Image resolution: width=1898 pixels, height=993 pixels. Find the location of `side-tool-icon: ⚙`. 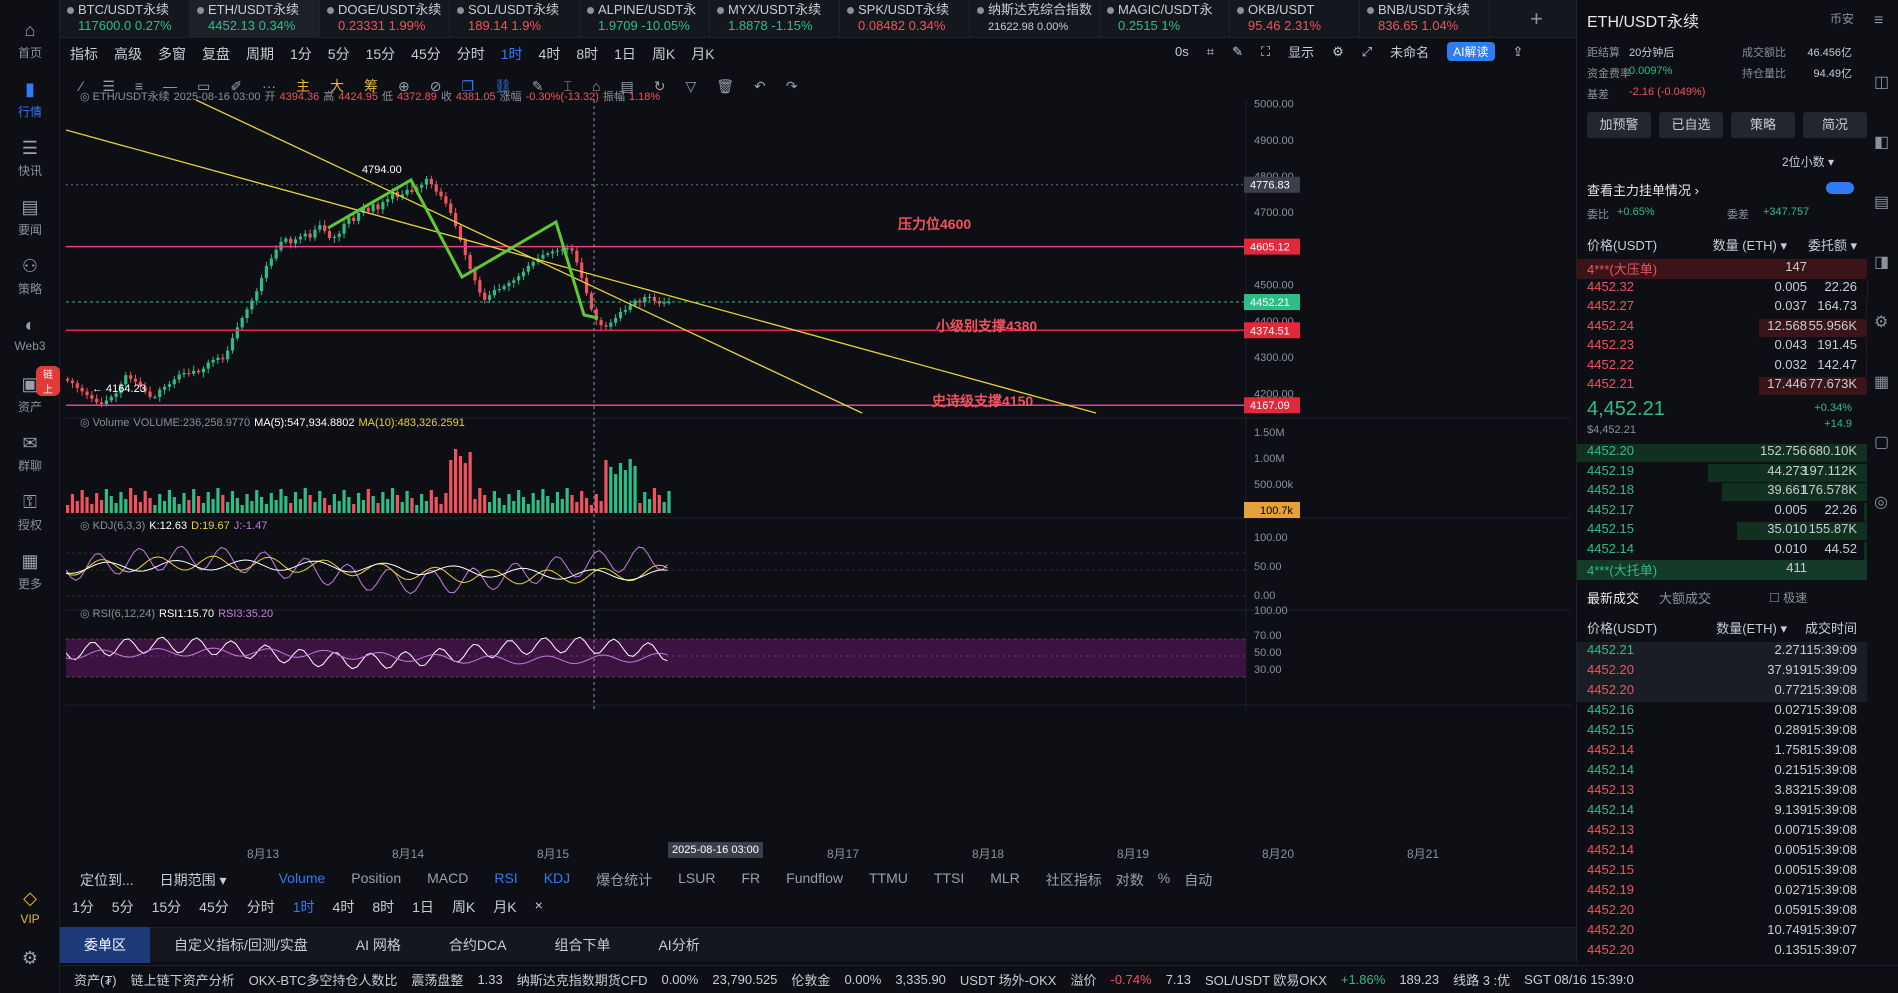

side-tool-icon: ⚙ is located at coordinates (1881, 322).